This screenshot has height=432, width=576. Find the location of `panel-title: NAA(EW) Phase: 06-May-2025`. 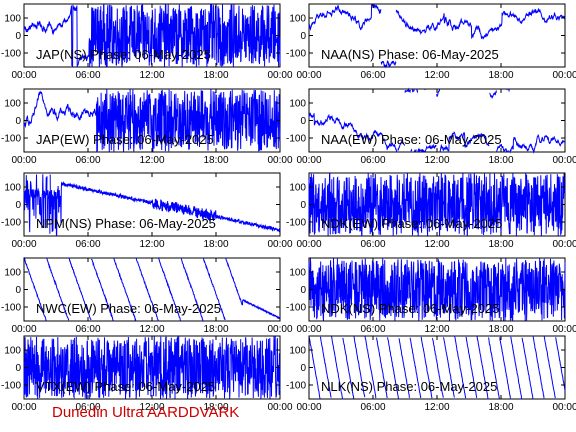

panel-title: NAA(EW) Phase: 06-May-2025 is located at coordinates (411, 139).